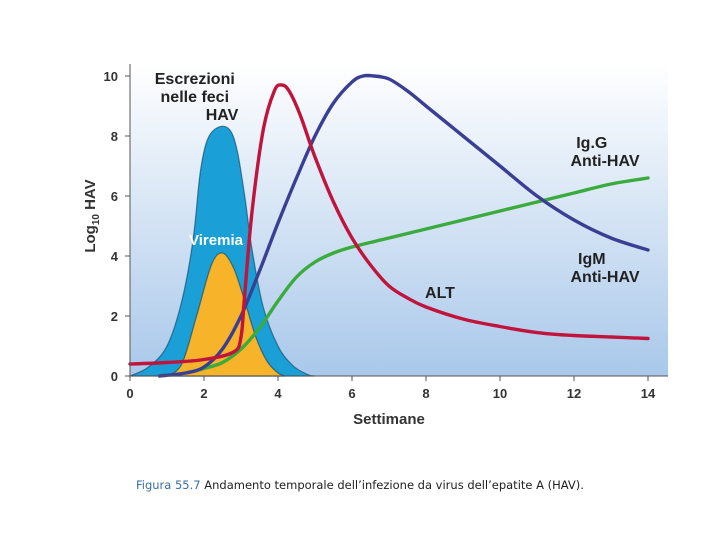 Image resolution: width=720 pixels, height=540 pixels. What do you see at coordinates (114, 196) in the screenshot?
I see `y-tick-label: 6` at bounding box center [114, 196].